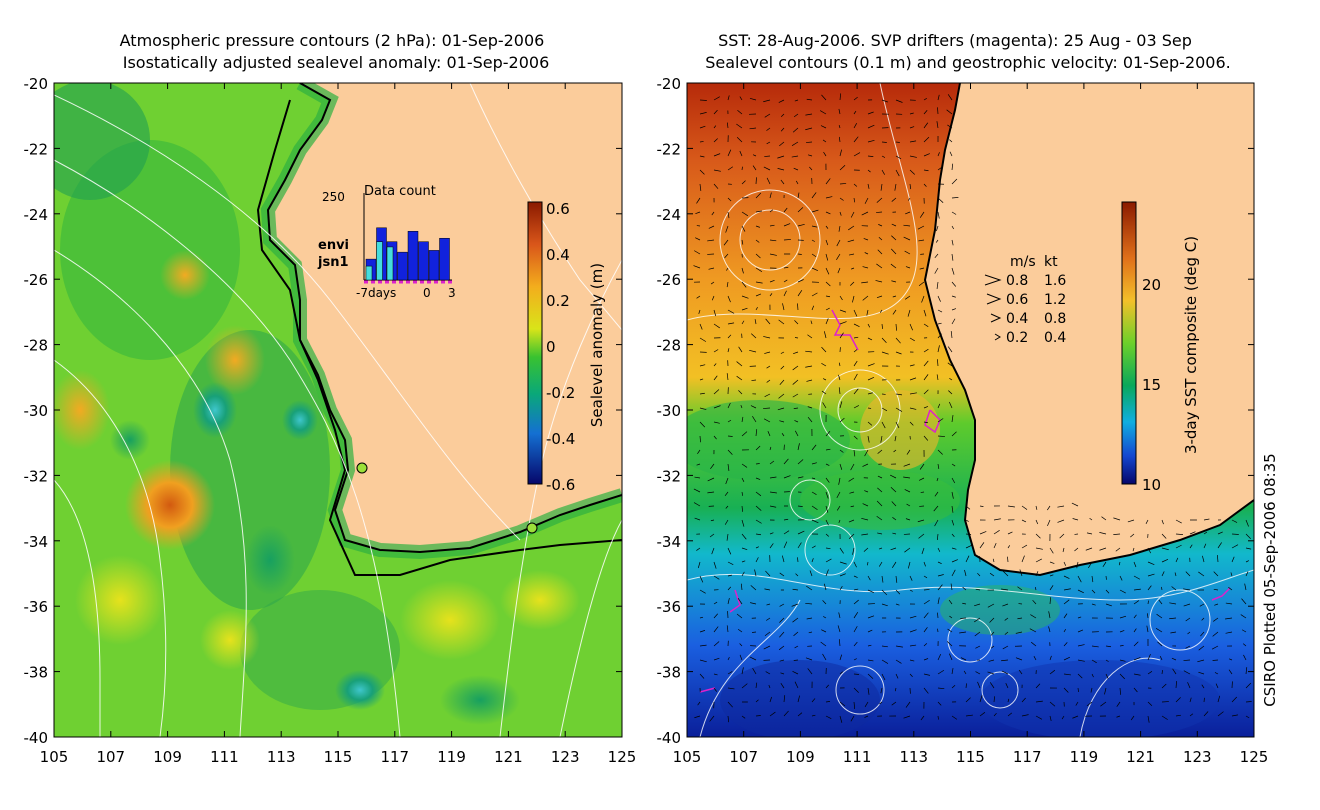 The height and width of the screenshot is (810, 1320). What do you see at coordinates (36, 673) in the screenshot?
I see `y-tick-label: -38` at bounding box center [36, 673].